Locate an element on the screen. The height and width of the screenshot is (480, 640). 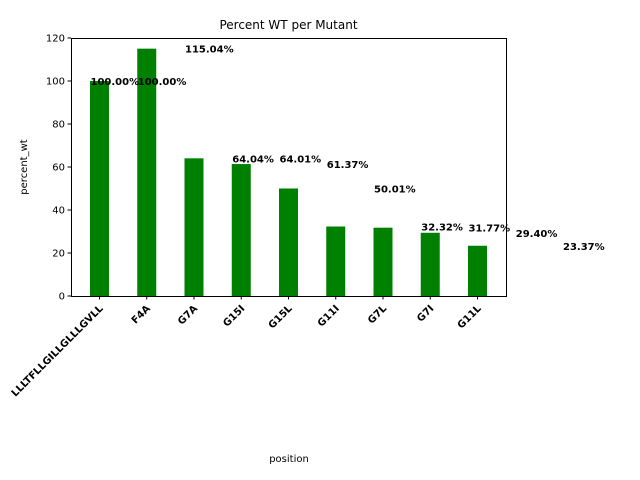
x-axis-label: position is located at coordinates (289, 459).